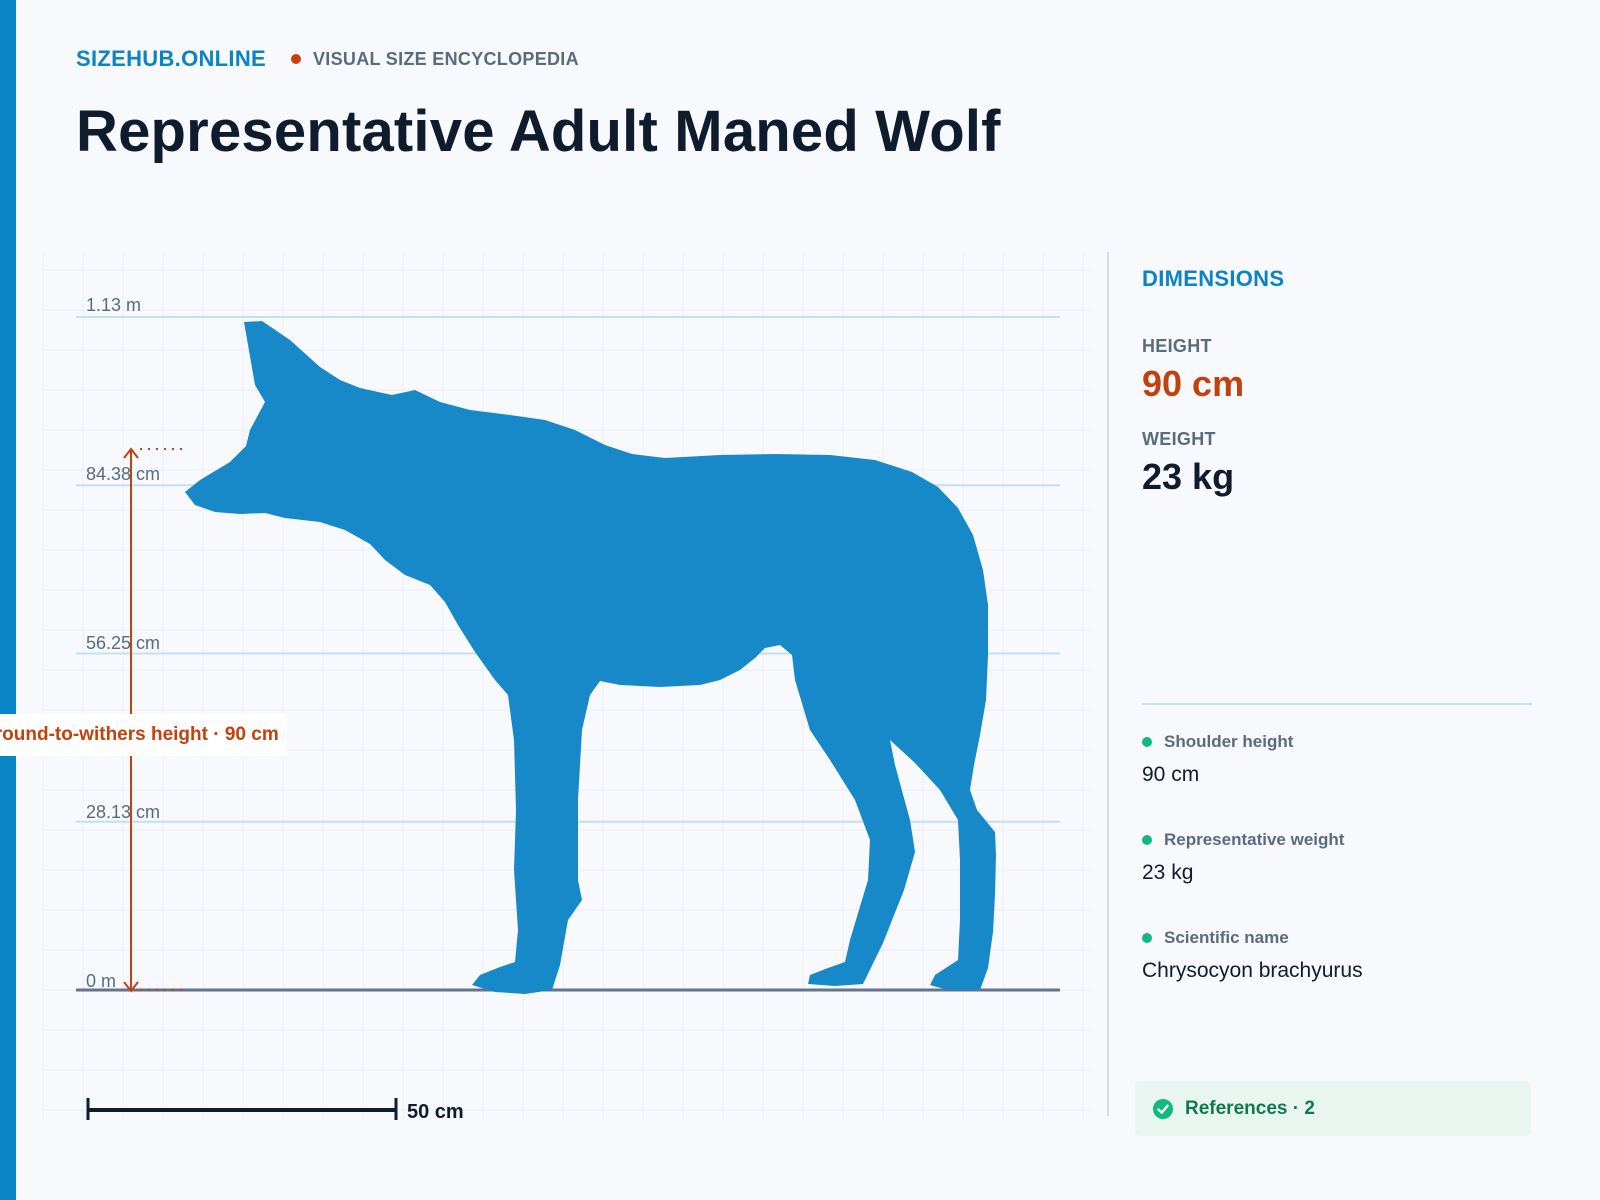 The height and width of the screenshot is (1200, 1600). I want to click on weight-value: 23 kg, so click(1188, 476).